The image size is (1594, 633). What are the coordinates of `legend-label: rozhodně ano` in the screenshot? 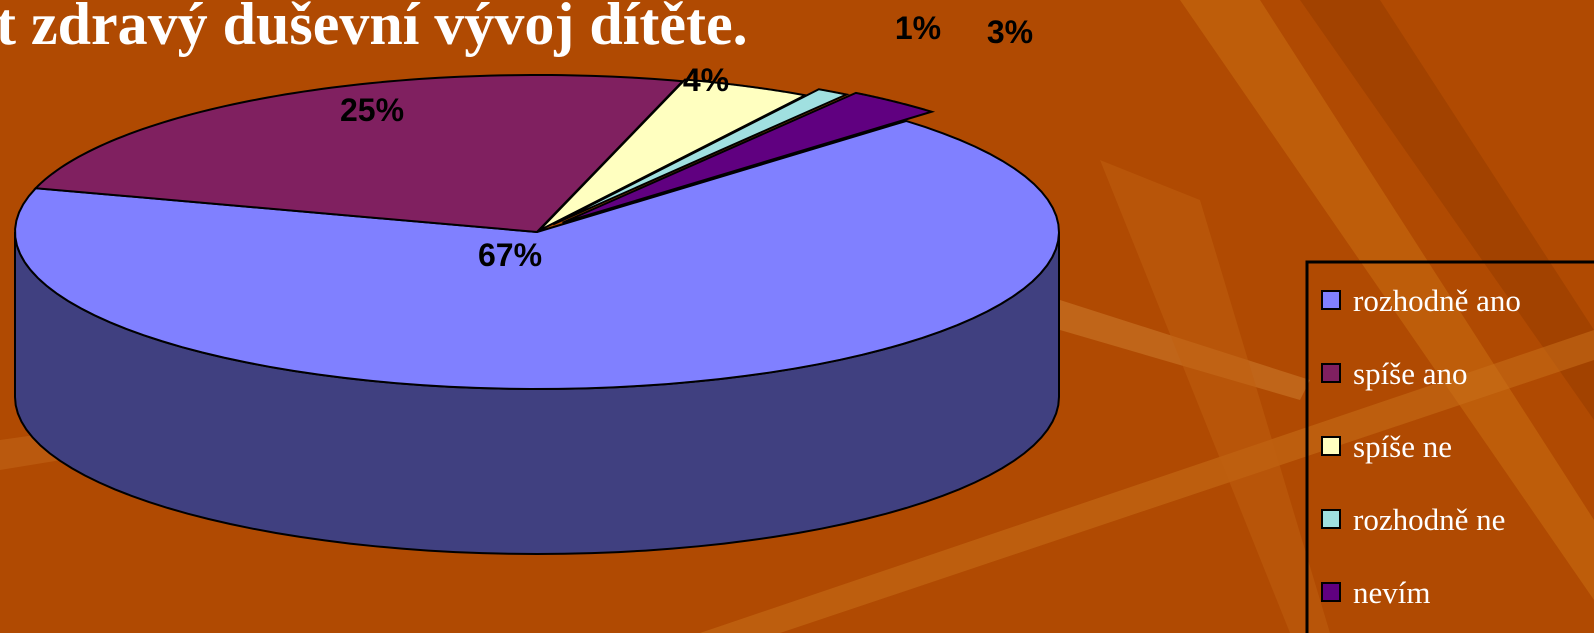 It's located at (1437, 300).